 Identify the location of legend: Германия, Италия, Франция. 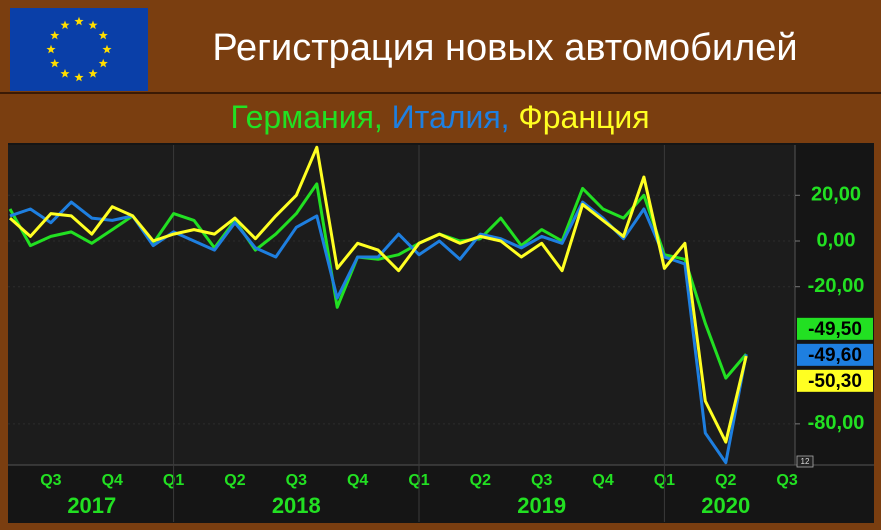
(439, 117).